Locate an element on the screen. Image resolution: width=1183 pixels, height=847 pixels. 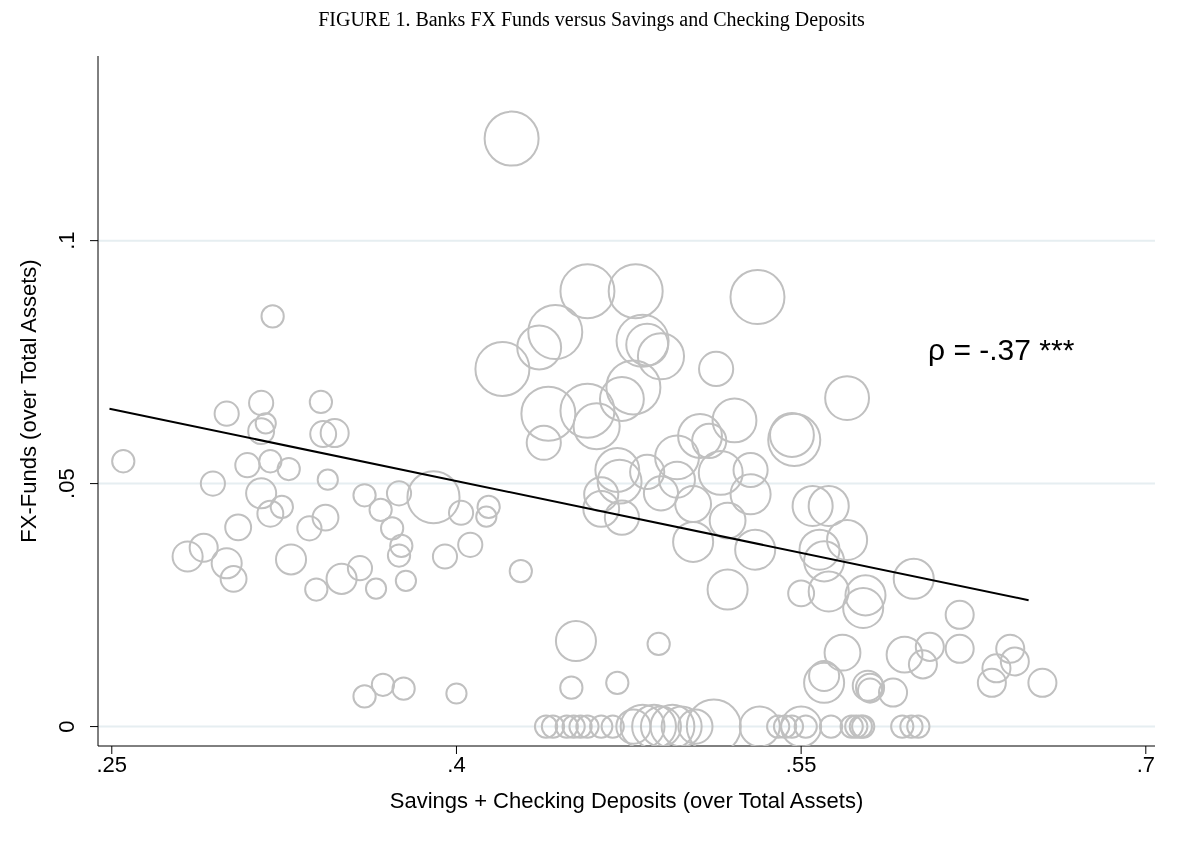
y-tick-label: .05 is located at coordinates (66, 483).